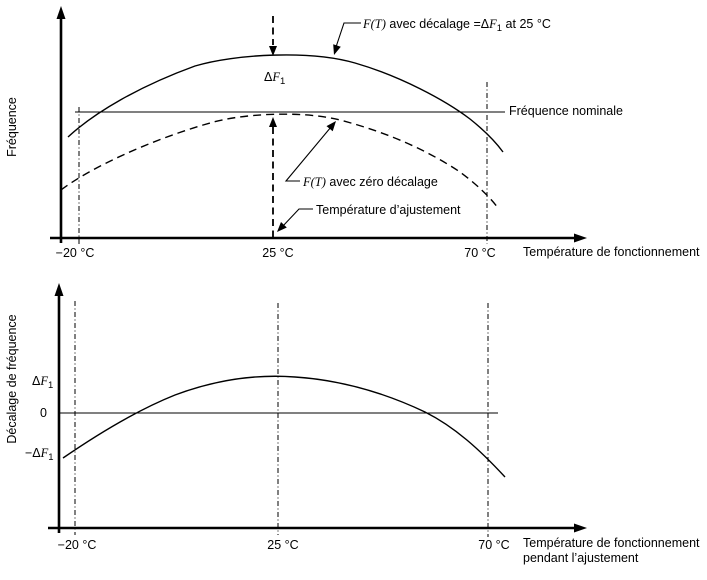  I want to click on top-tick-70: 70 °C, so click(479, 253).